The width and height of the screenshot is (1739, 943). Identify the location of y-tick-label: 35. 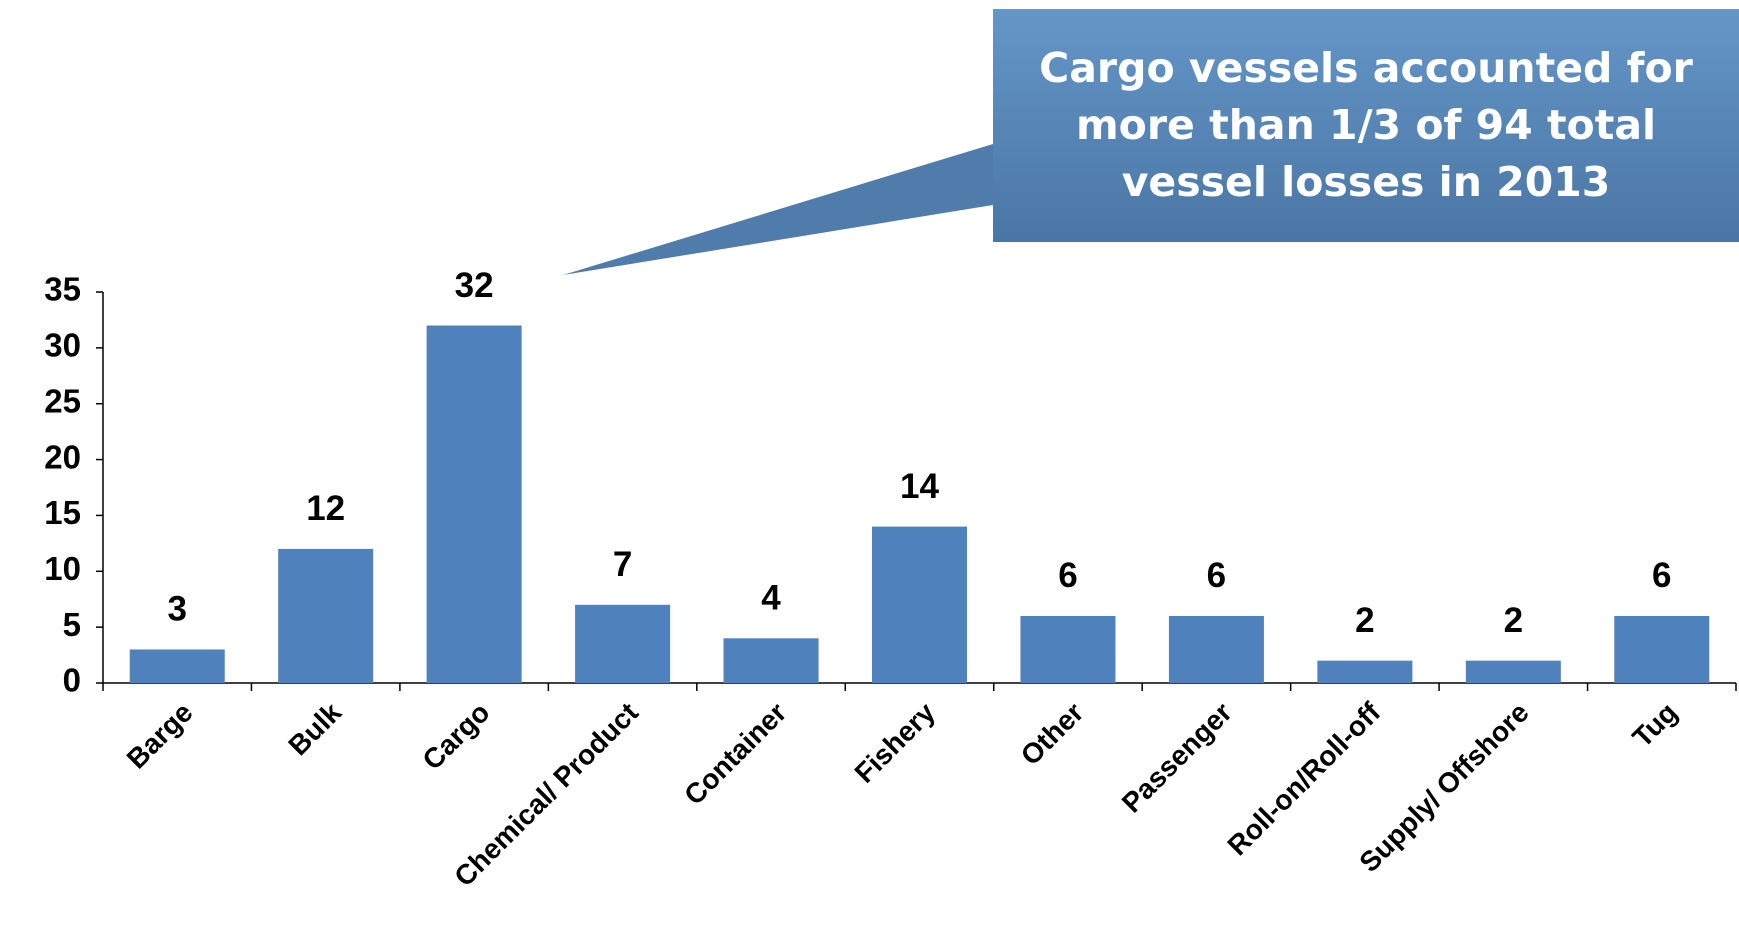
(62, 289).